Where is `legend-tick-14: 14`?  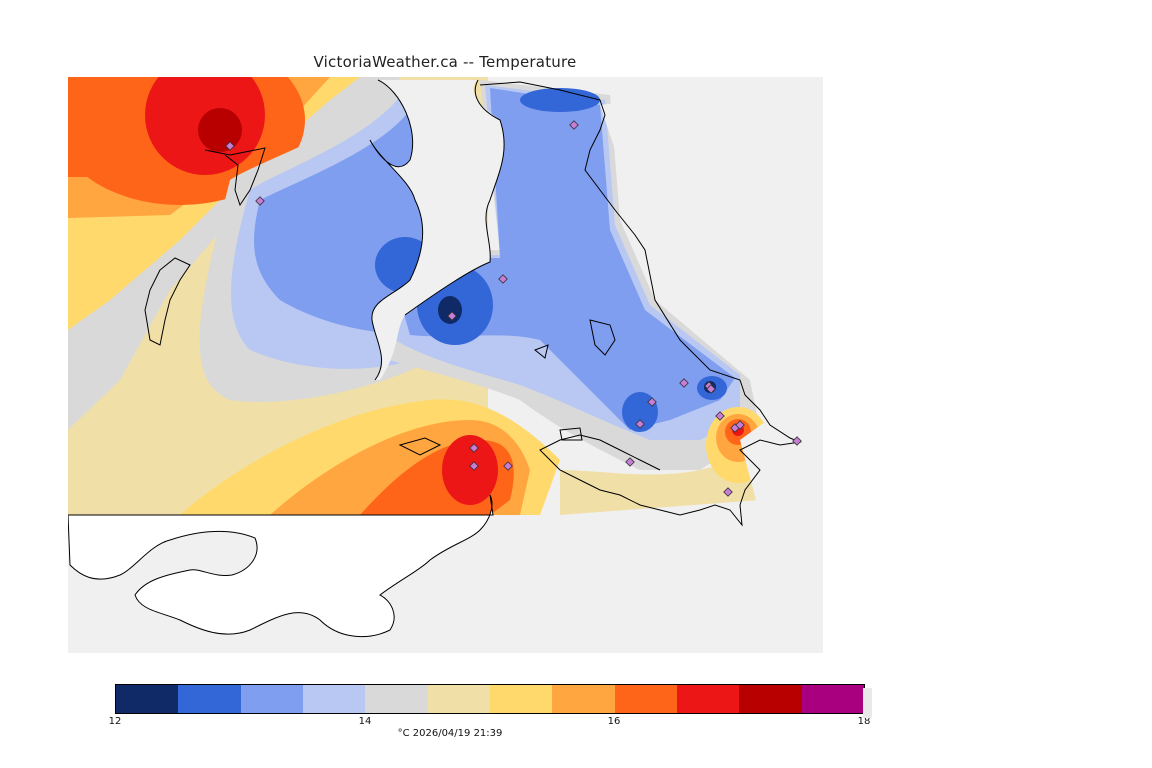
legend-tick-14: 14 is located at coordinates (365, 721).